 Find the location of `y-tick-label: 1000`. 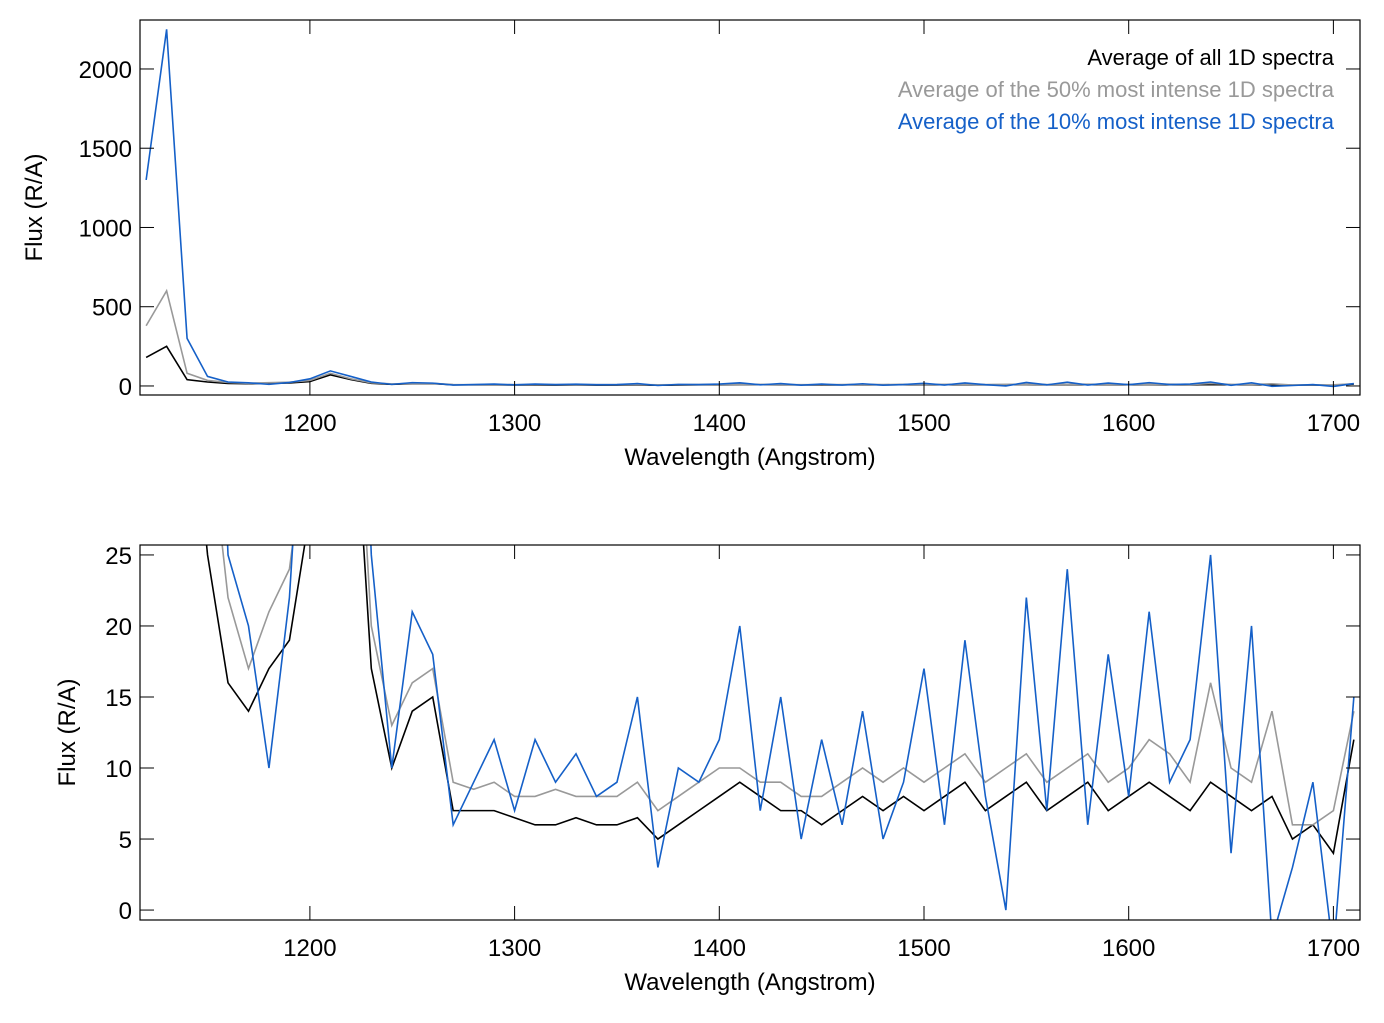

y-tick-label: 1000 is located at coordinates (105, 228).